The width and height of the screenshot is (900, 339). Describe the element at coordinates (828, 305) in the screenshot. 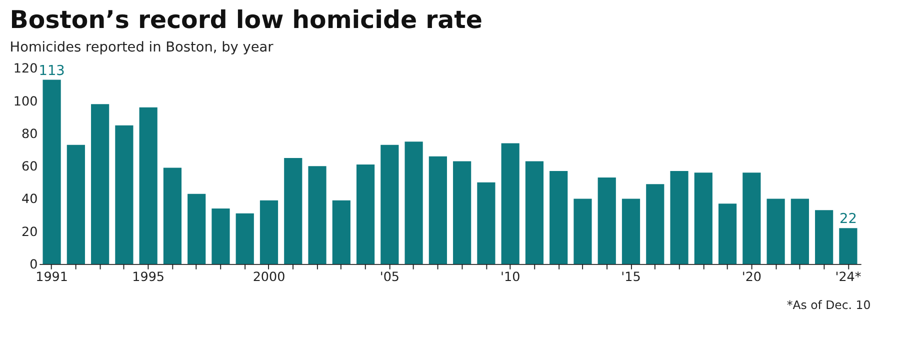

I see `text: *As of Dec. 10` at that location.